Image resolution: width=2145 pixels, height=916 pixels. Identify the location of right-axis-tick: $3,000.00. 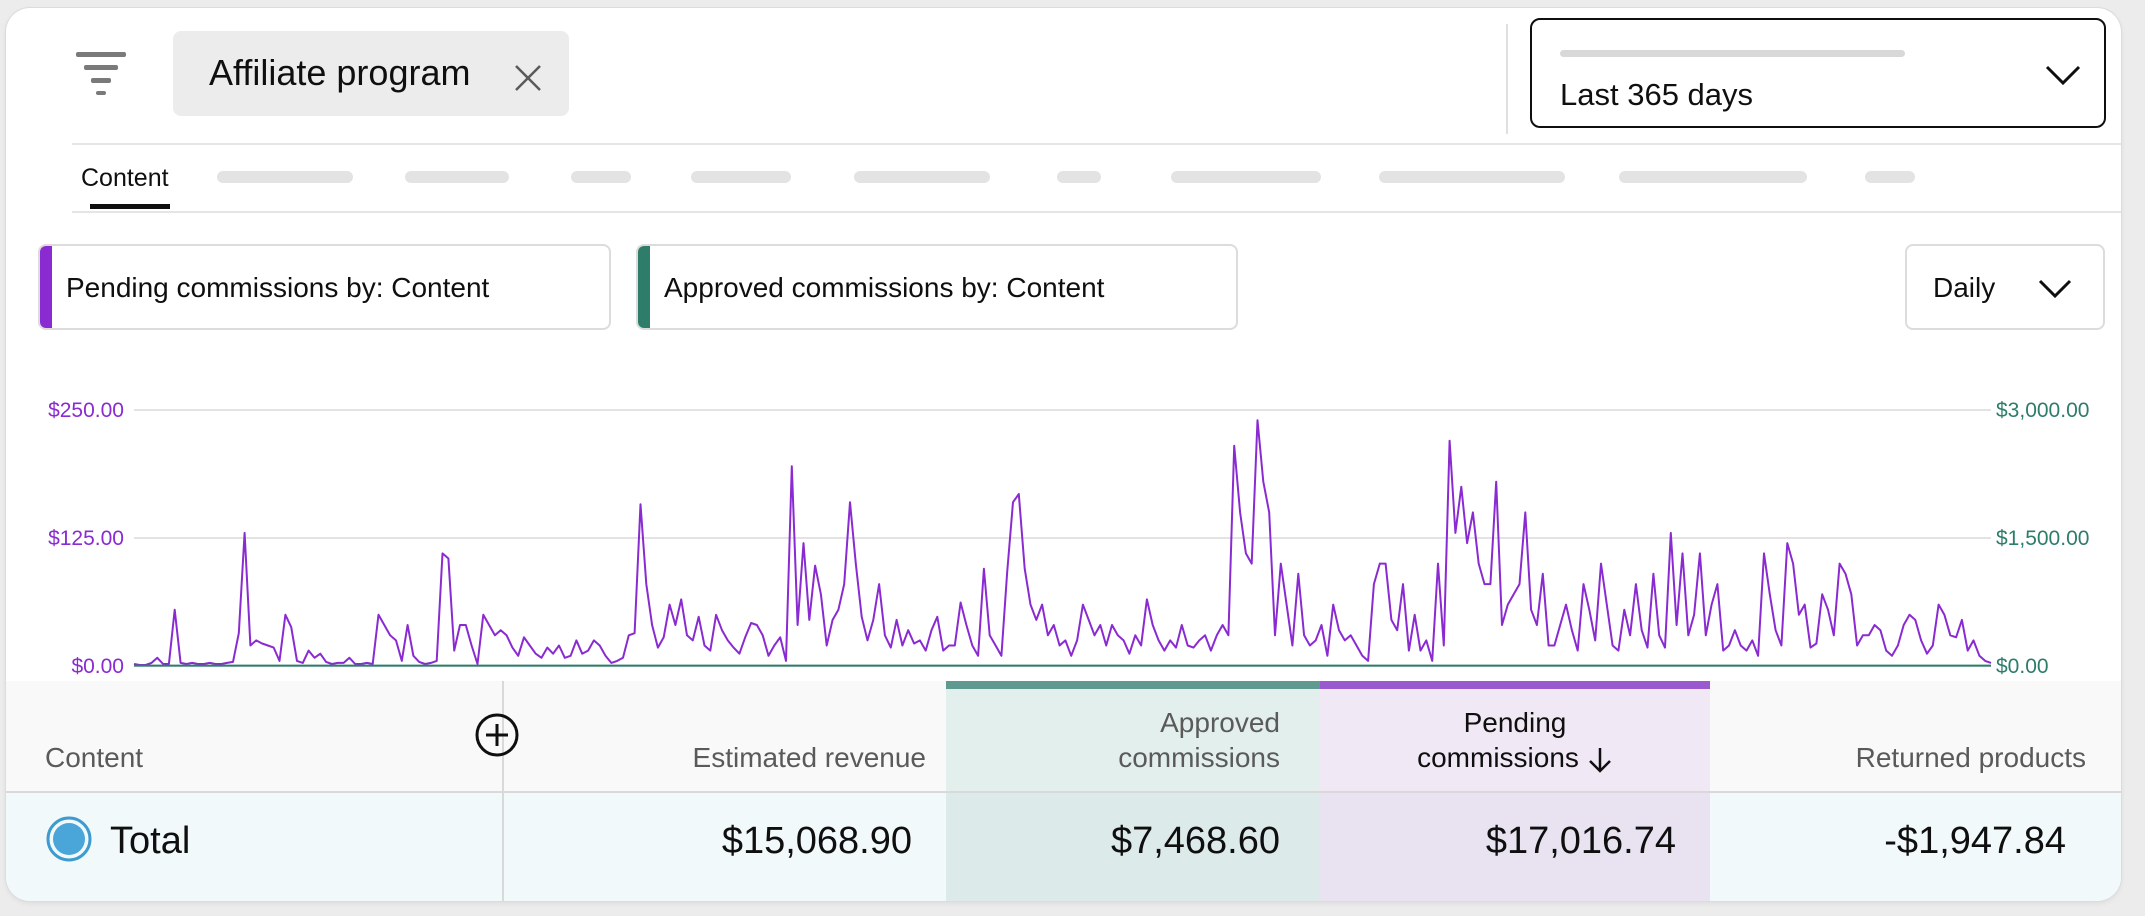
(2042, 410).